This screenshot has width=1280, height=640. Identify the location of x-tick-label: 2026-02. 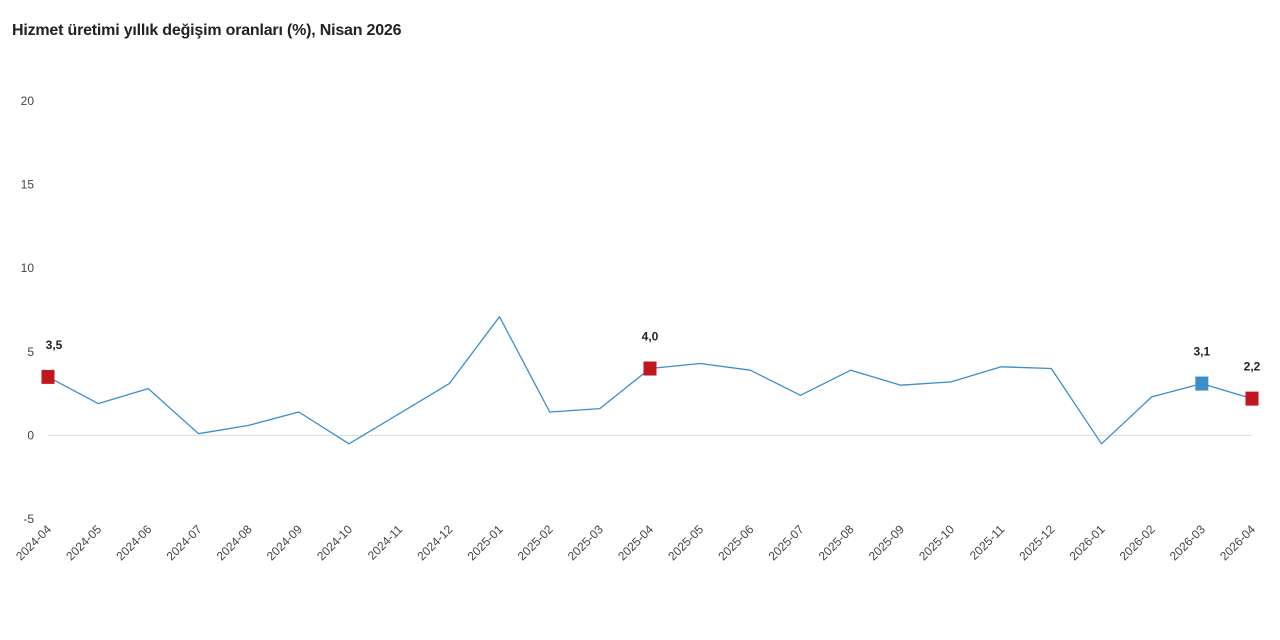
(1137, 542).